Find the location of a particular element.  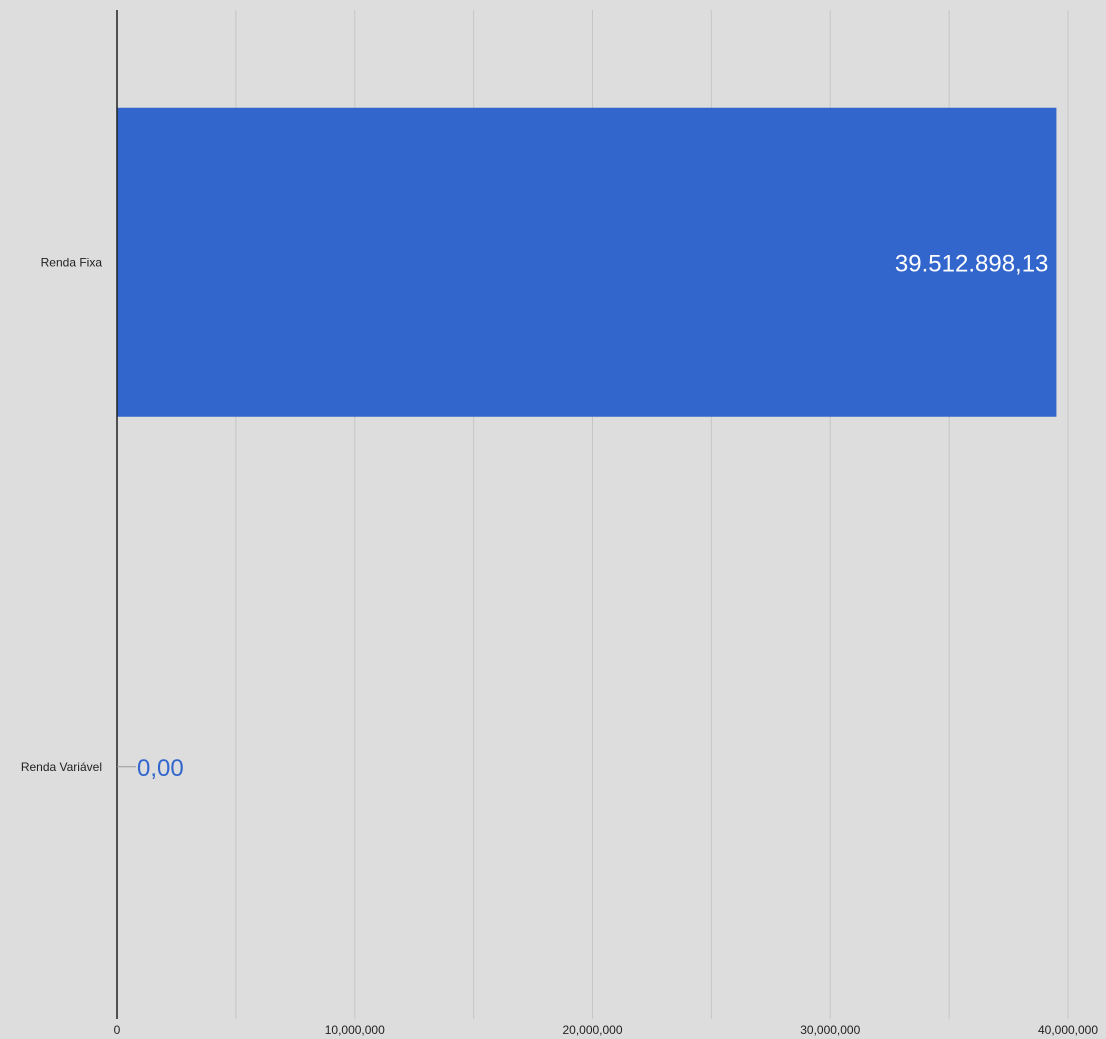

x-tick-label: 30,000,000 is located at coordinates (830, 1030).